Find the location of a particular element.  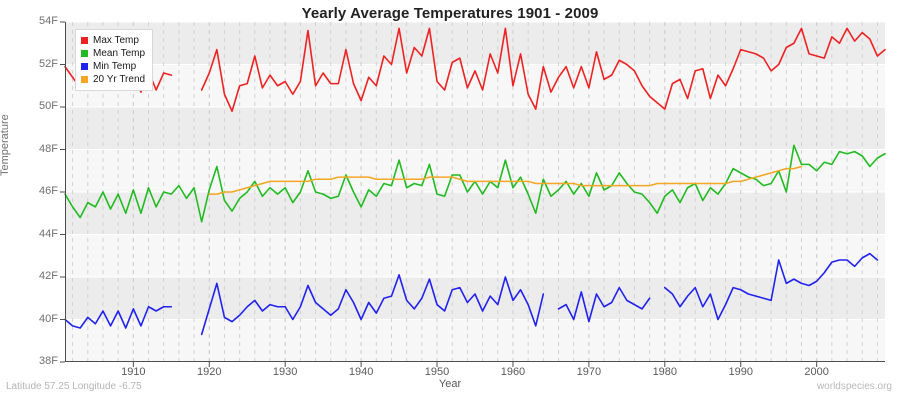

legend-item: Min Temp is located at coordinates (113, 66).